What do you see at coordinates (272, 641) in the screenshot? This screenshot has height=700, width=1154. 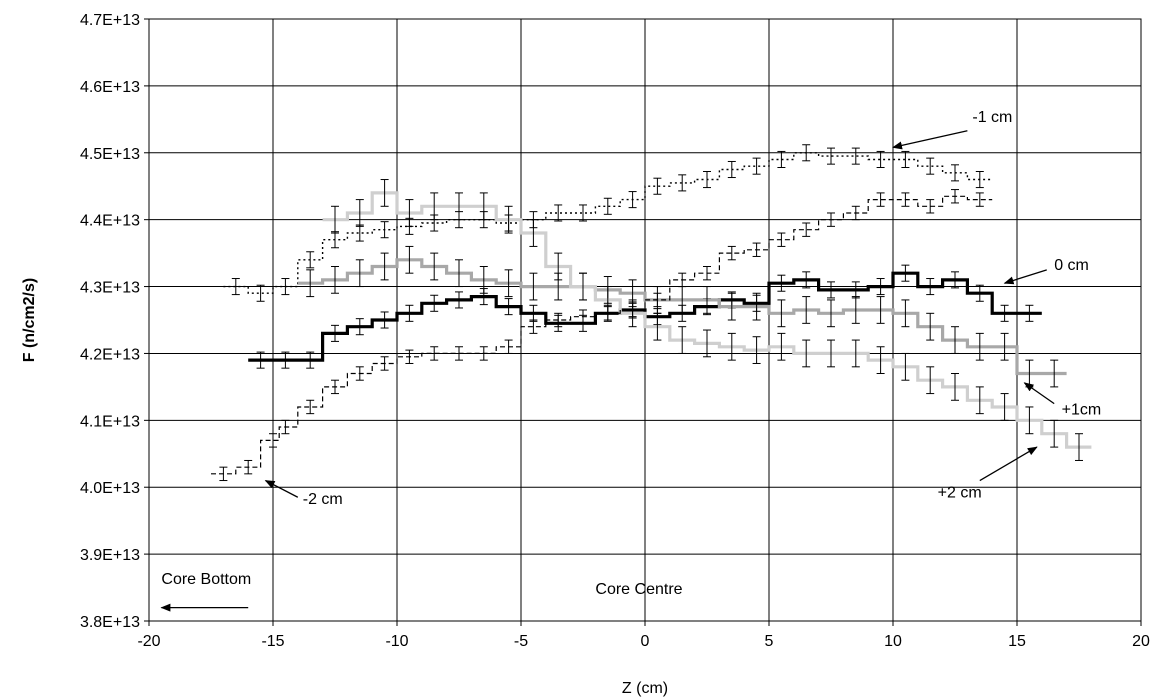 I see `x-tick-label: -15` at bounding box center [272, 641].